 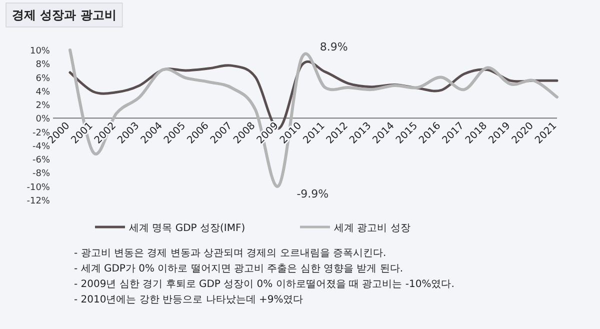 What do you see at coordinates (38, 201) in the screenshot?
I see `y-tick-label: -12%` at bounding box center [38, 201].